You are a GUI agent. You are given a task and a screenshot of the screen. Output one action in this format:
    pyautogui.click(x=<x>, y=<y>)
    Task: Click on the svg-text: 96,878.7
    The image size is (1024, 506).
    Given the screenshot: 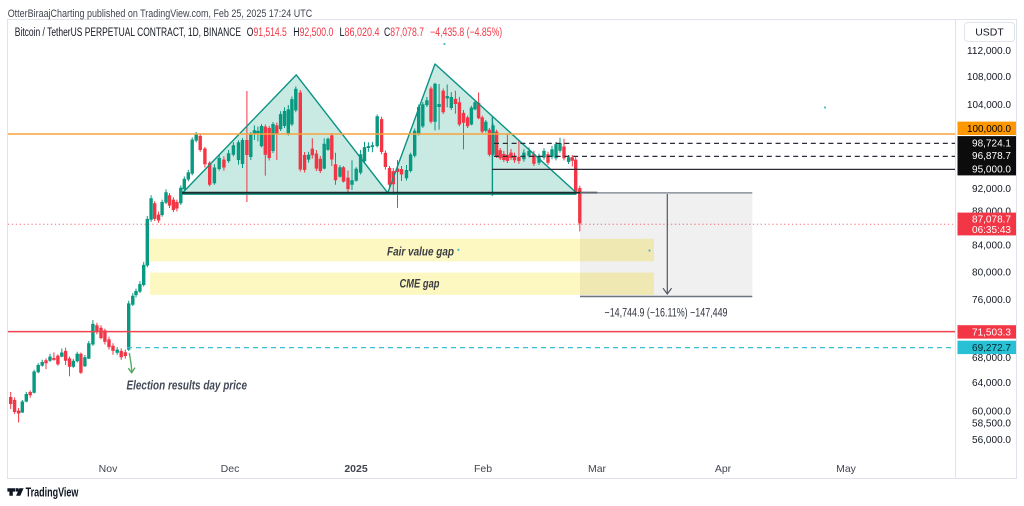 What is the action you would take?
    pyautogui.click(x=991, y=156)
    